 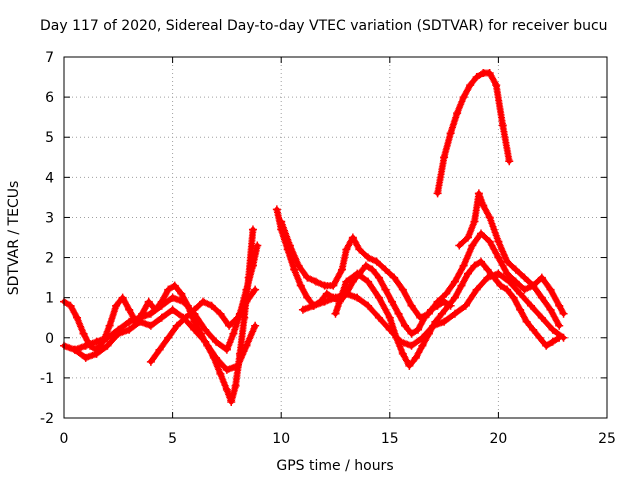 What do you see at coordinates (498, 439) in the screenshot?
I see `x-tick-label: 20` at bounding box center [498, 439].